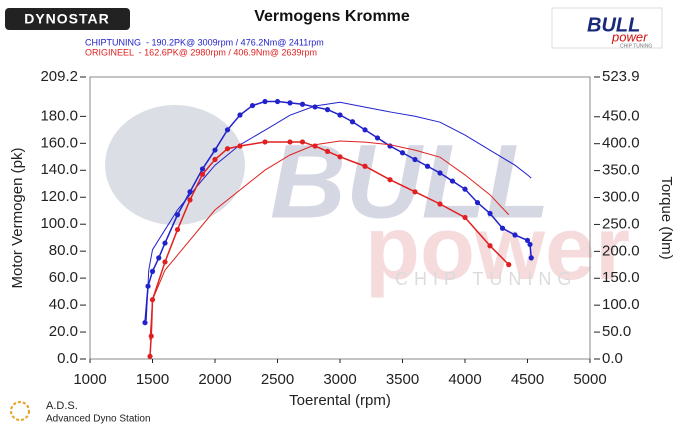 The width and height of the screenshot is (694, 428). I want to click on y-tick-label: 100.0, so click(59, 223).